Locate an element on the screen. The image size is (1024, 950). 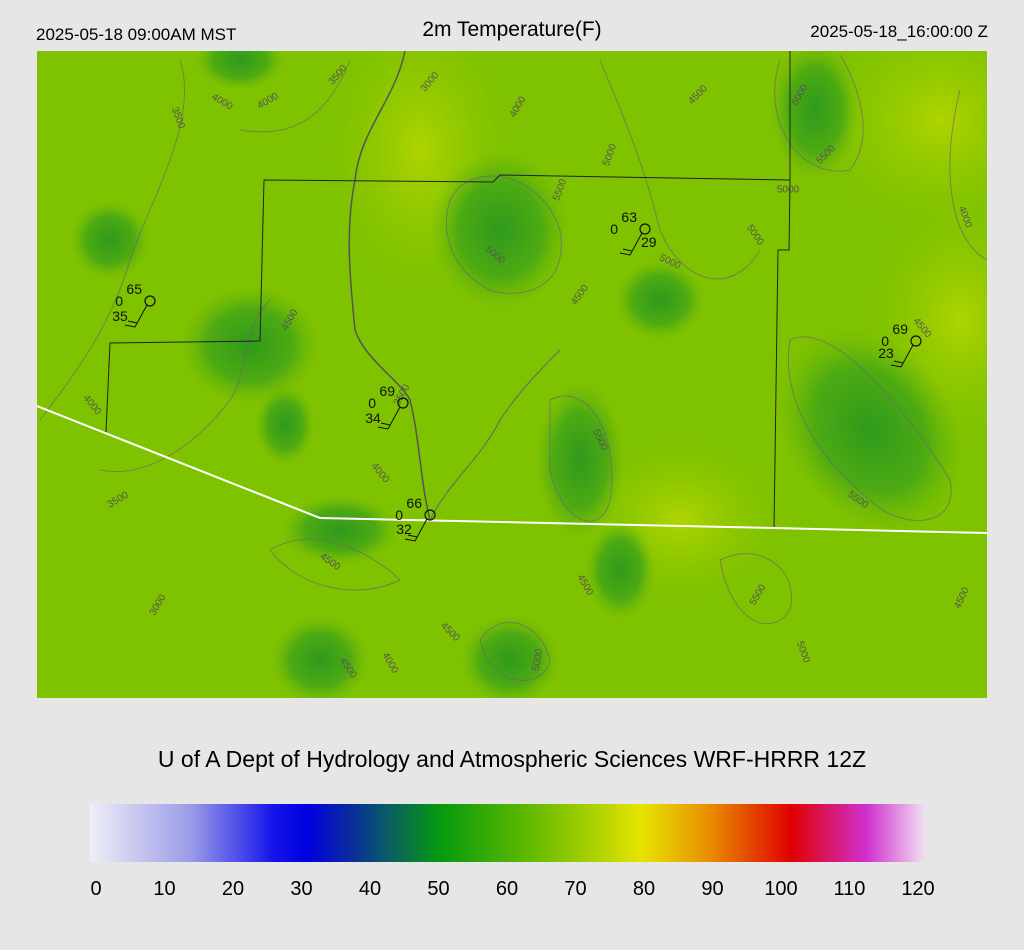
colorbar-tick-label: 90 is located at coordinates (712, 889).